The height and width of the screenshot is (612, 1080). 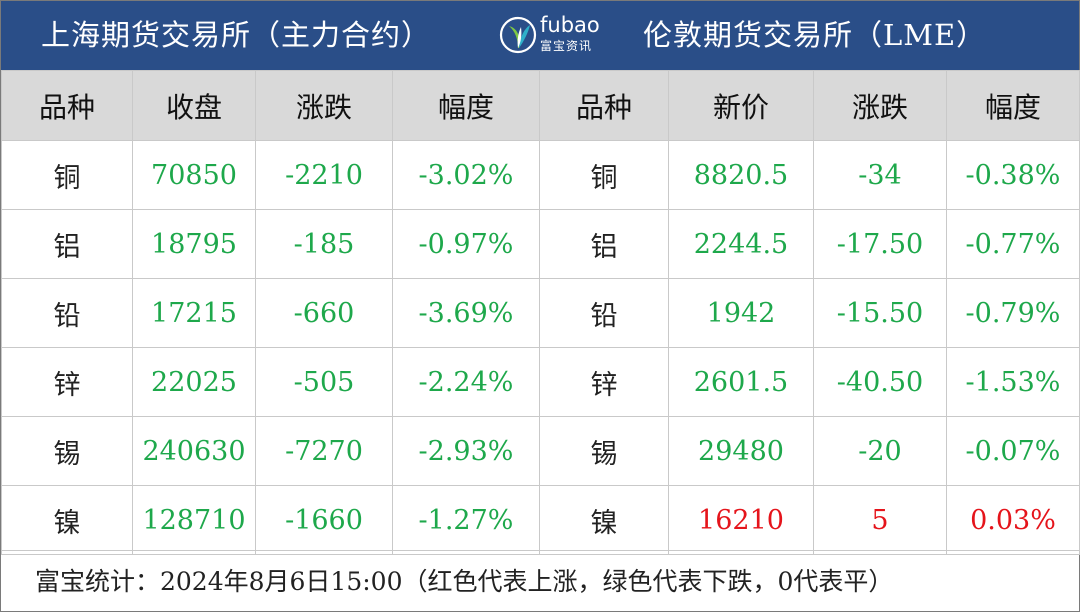 What do you see at coordinates (67, 313) in the screenshot?
I see `shfe-variety: 铅` at bounding box center [67, 313].